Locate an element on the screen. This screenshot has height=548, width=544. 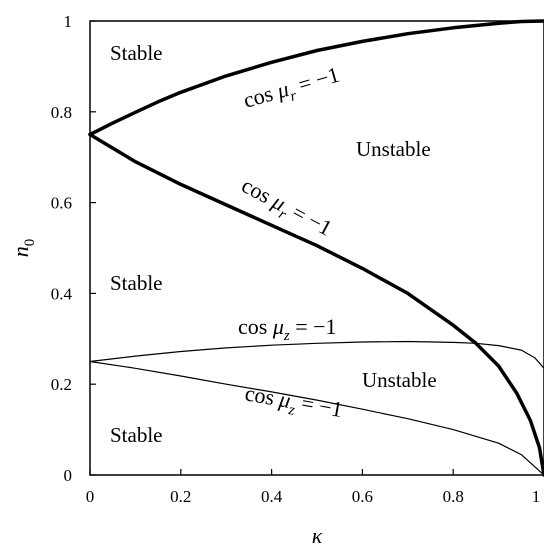
y-axis-label: n0 is located at coordinates (23, 248).